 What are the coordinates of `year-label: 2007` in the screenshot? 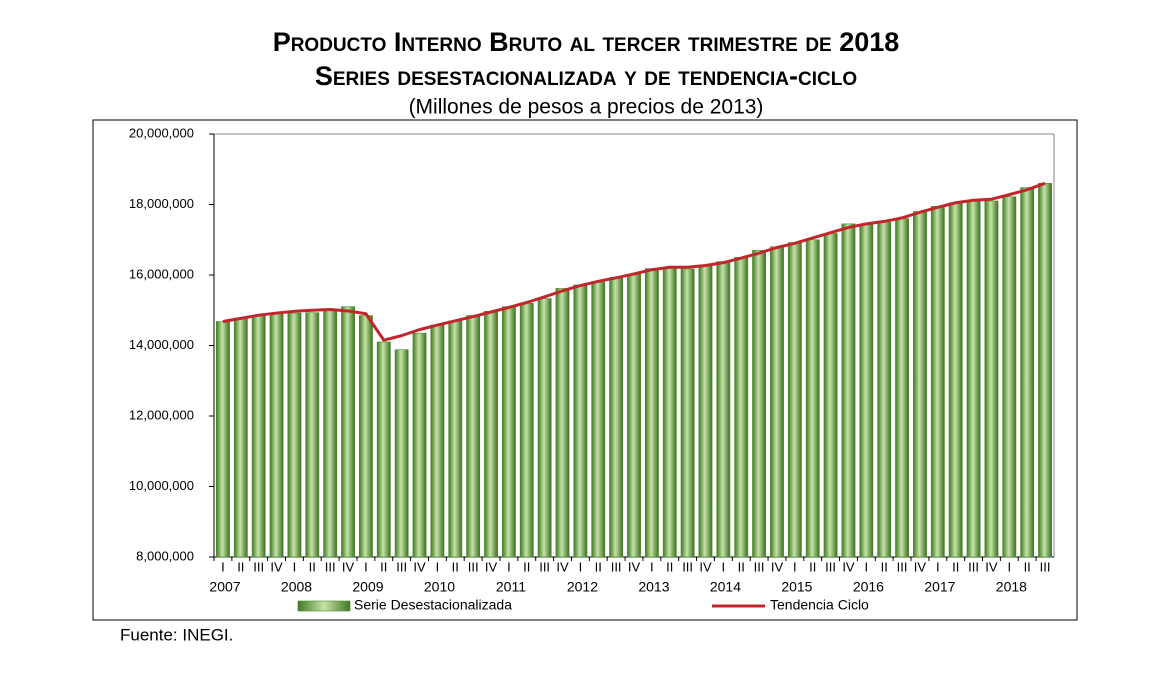 It's located at (224, 587).